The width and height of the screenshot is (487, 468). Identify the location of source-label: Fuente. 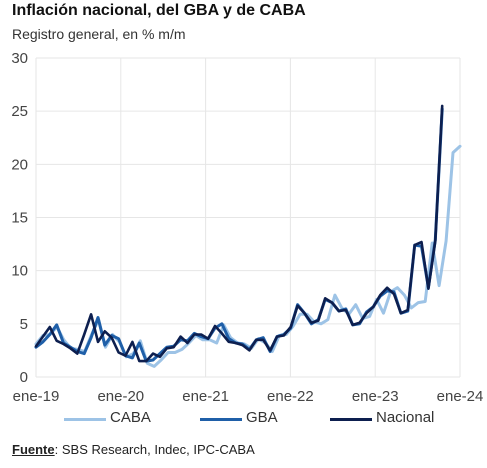
(33, 449).